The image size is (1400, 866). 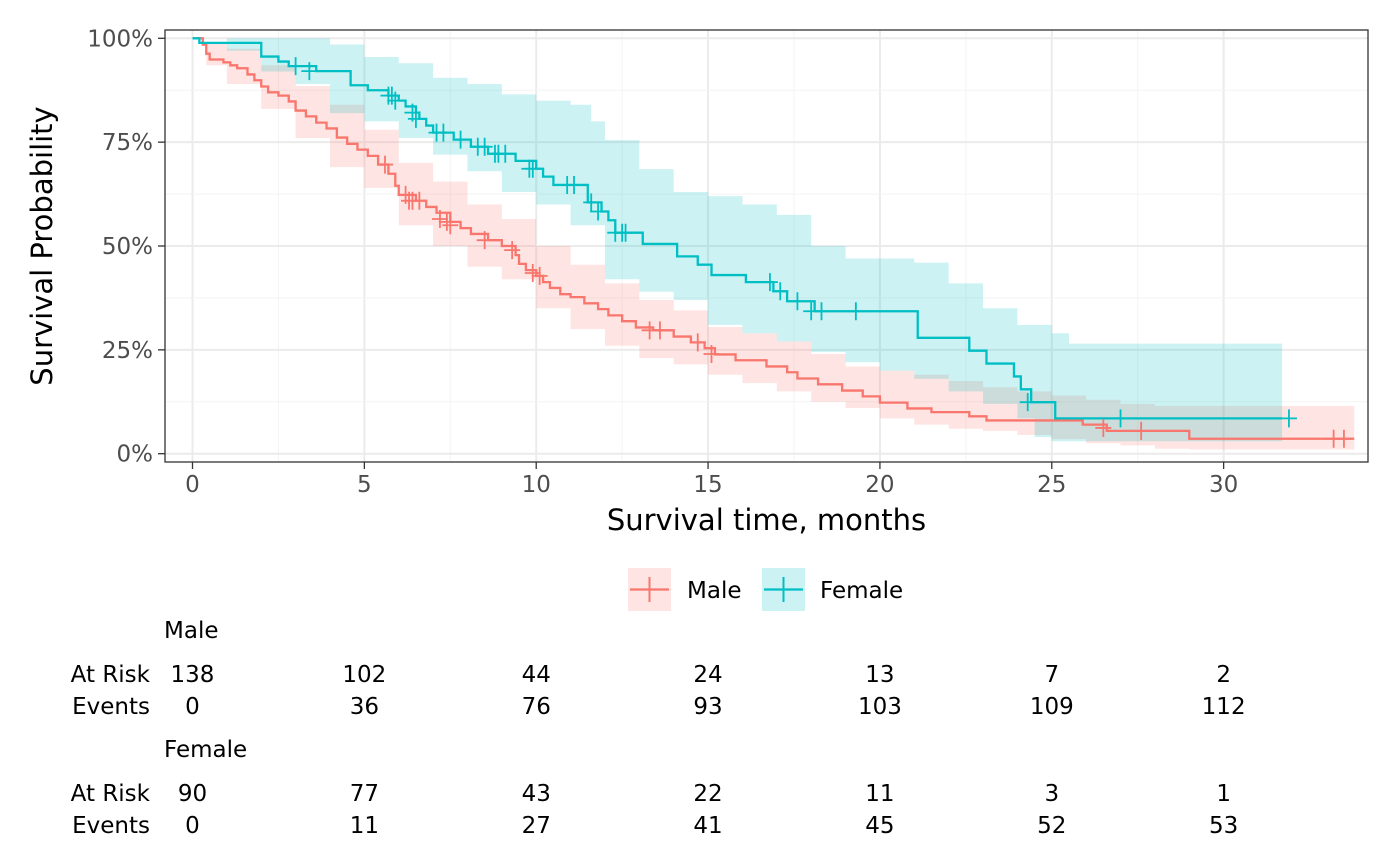 What do you see at coordinates (364, 826) in the screenshot?
I see `risk-cell-events: 11` at bounding box center [364, 826].